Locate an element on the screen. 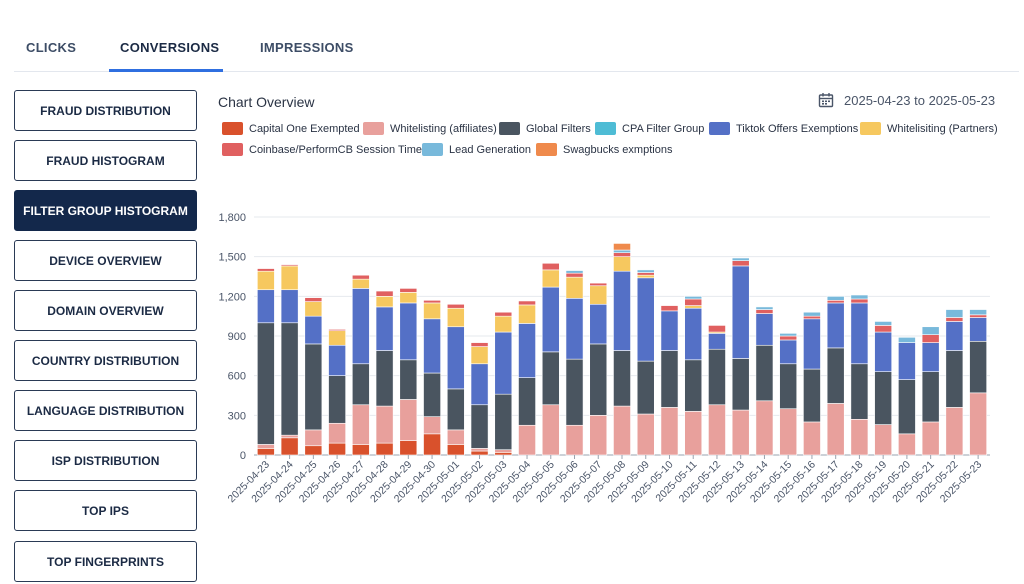  date-range-picker: 2025-04-23 to 2025-05-23 is located at coordinates (906, 100).